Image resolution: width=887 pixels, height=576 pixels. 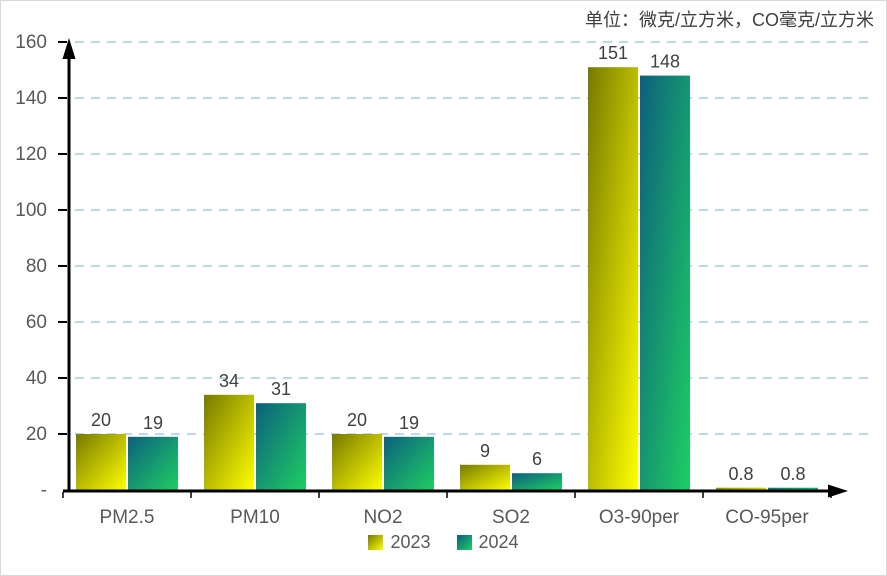 What do you see at coordinates (31, 154) in the screenshot?
I see `y-tick-label-120: 120` at bounding box center [31, 154].